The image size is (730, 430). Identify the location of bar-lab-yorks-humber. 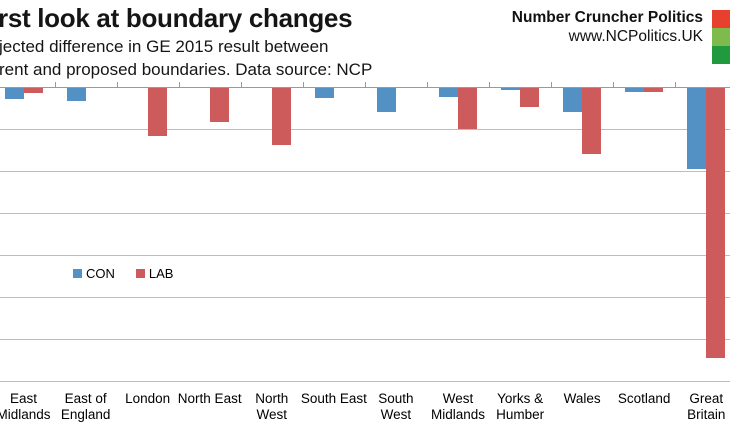
(530, 97).